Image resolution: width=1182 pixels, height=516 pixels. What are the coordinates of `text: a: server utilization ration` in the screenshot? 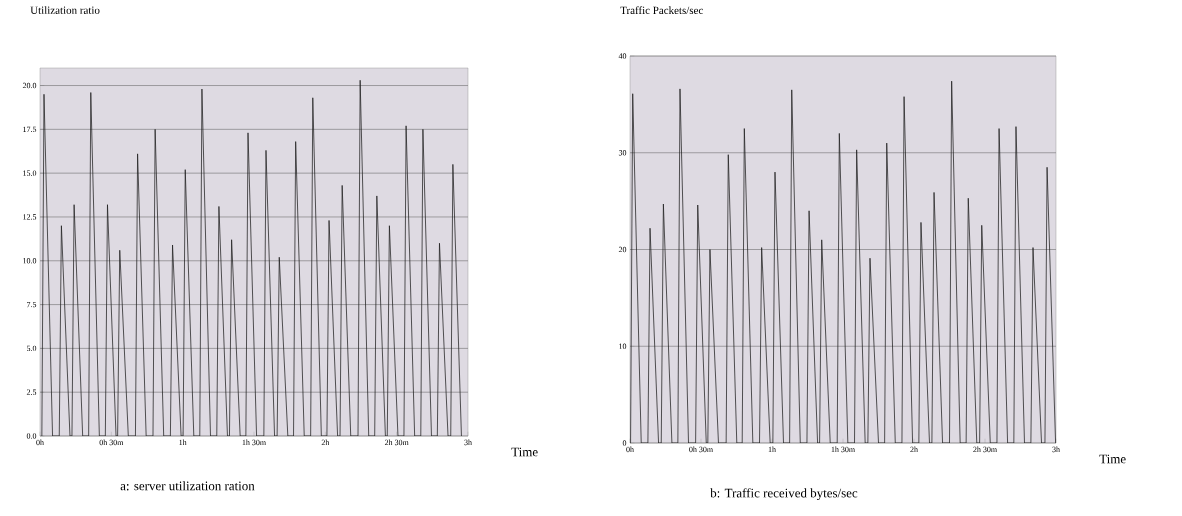 It's located at (187, 486).